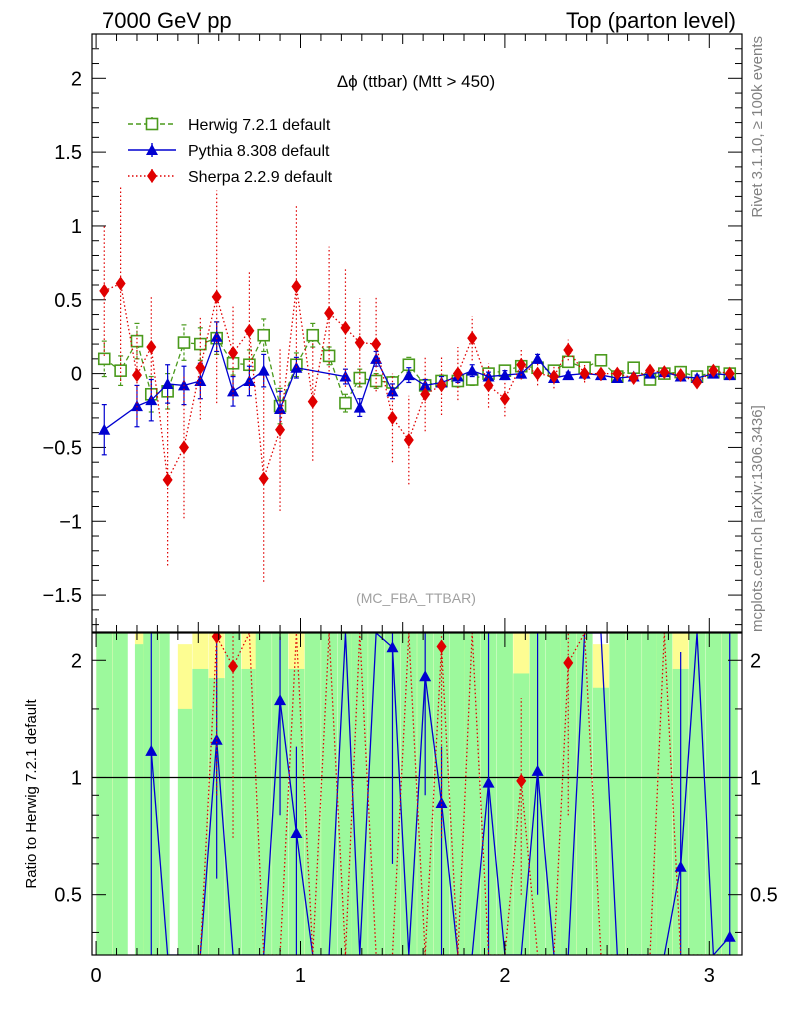  What do you see at coordinates (152, 124) in the screenshot?
I see `legend-marker-square` at bounding box center [152, 124].